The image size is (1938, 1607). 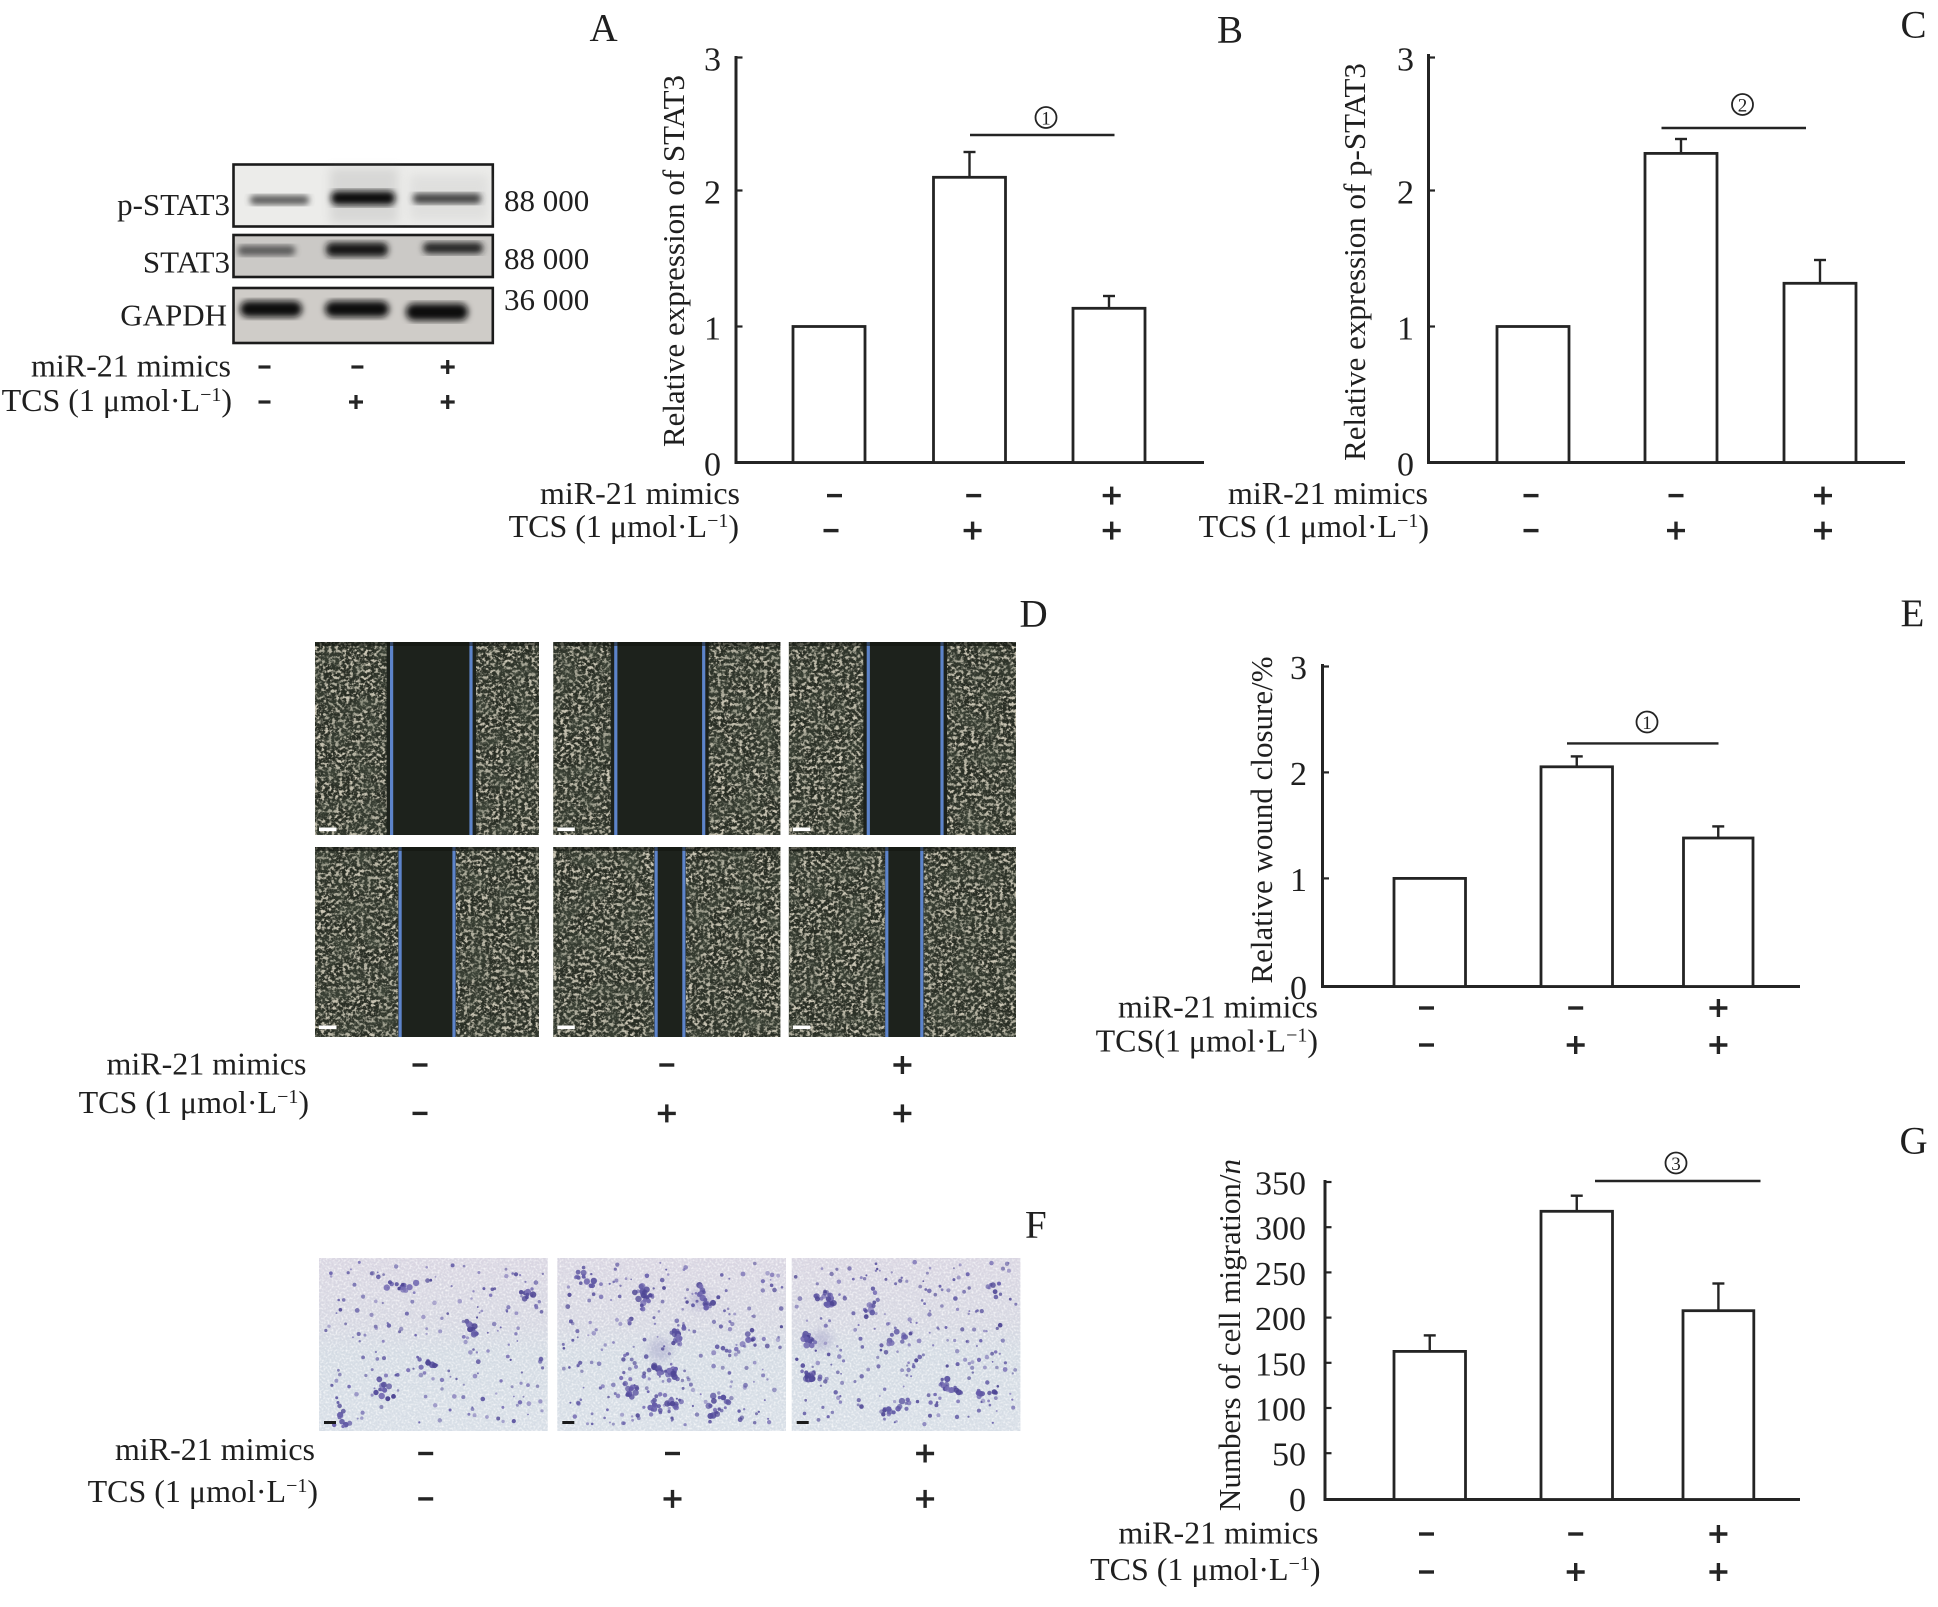 I want to click on svg-text: GAPDH, so click(x=173, y=315).